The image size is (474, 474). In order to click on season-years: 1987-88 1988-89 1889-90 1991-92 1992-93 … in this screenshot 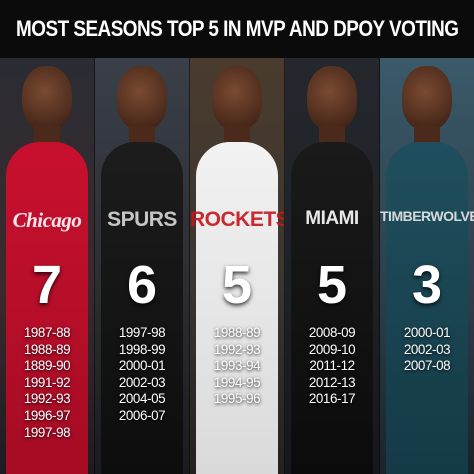, I will do `click(47, 383)`.